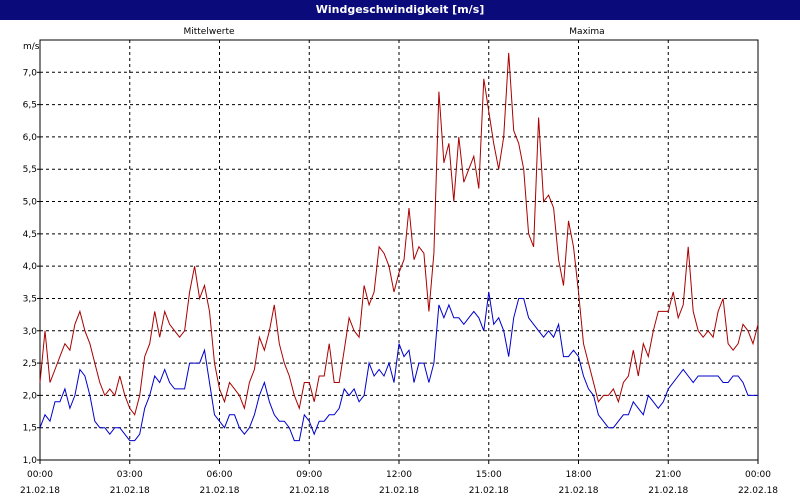  I want to click on y-tick-label: 2,5, so click(30, 364).